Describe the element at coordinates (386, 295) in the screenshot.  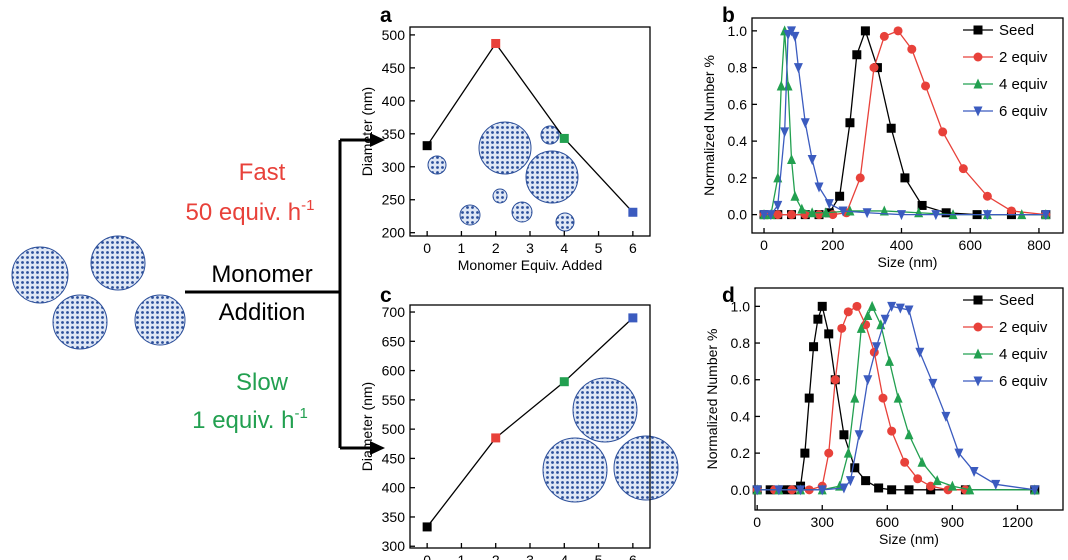
I see `panel-label: c` at that location.